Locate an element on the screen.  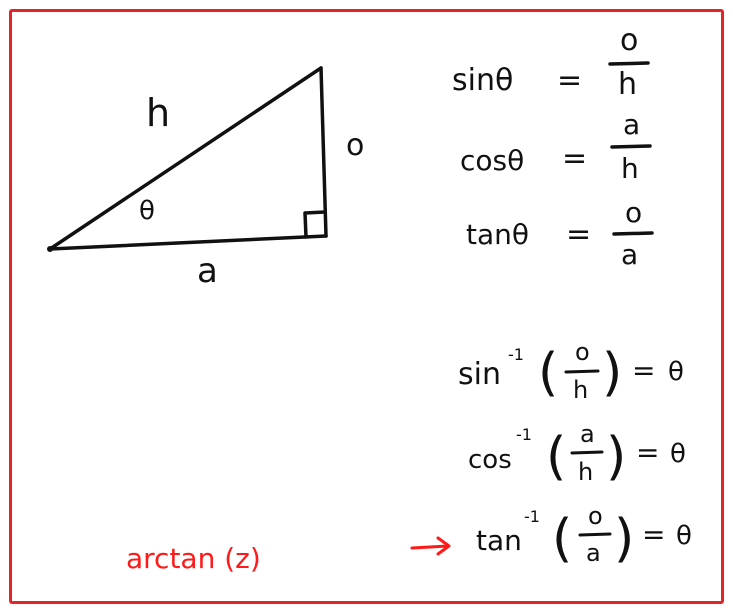
inverse-function: cos is located at coordinates (490, 460).